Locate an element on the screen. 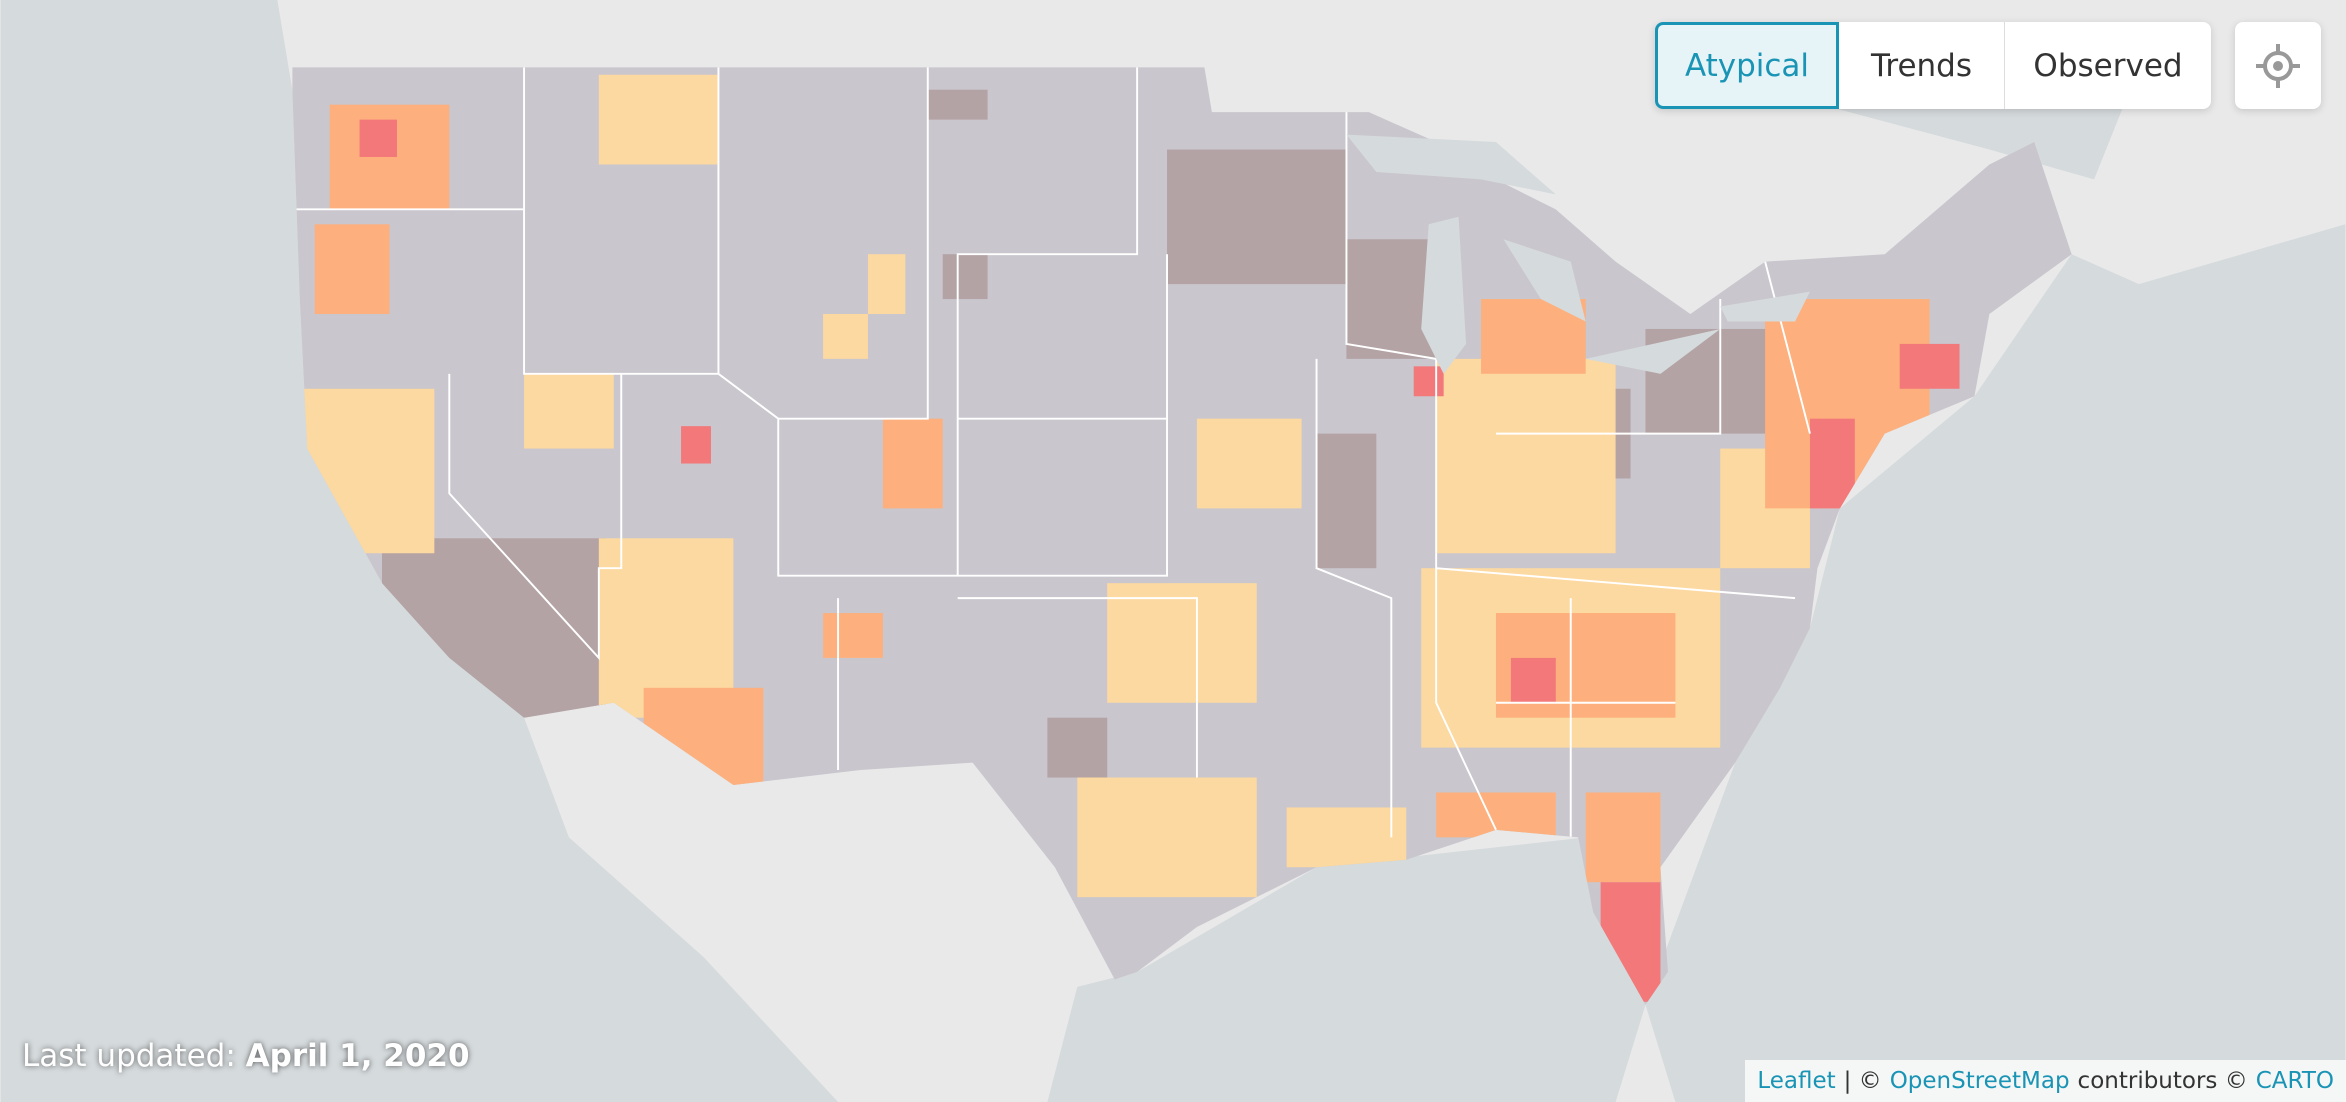 The image size is (2346, 1102). view-toggle: Atypical Trends Observed is located at coordinates (1933, 65).